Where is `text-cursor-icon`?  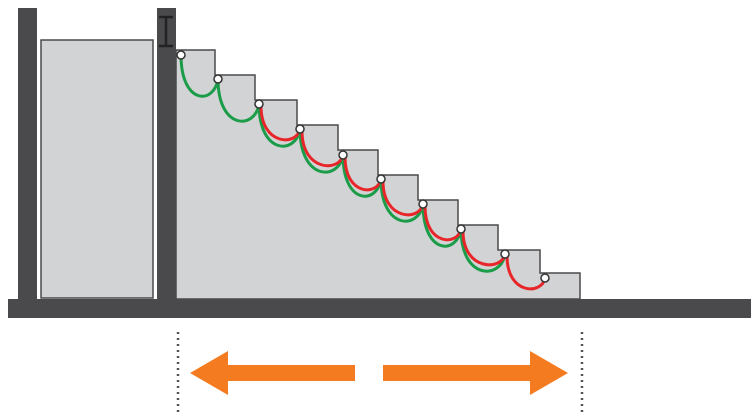
text-cursor-icon is located at coordinates (166, 31).